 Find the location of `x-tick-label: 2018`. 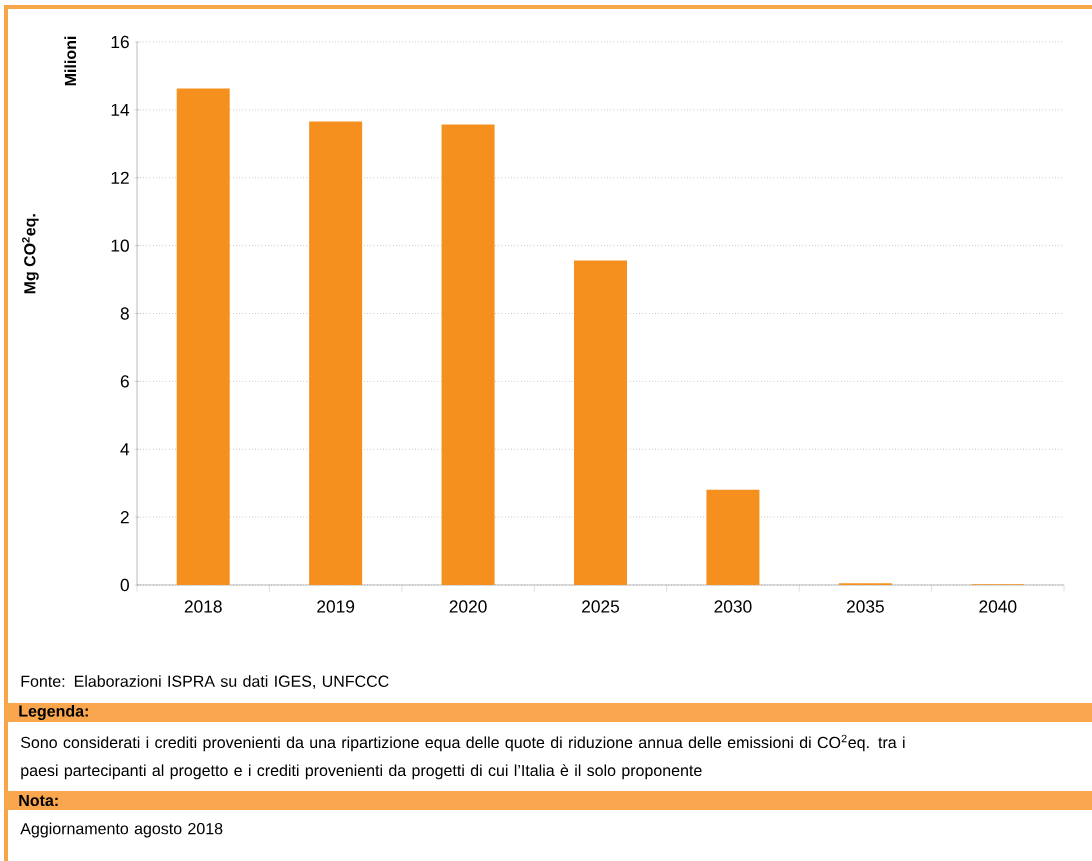

x-tick-label: 2018 is located at coordinates (203, 606).